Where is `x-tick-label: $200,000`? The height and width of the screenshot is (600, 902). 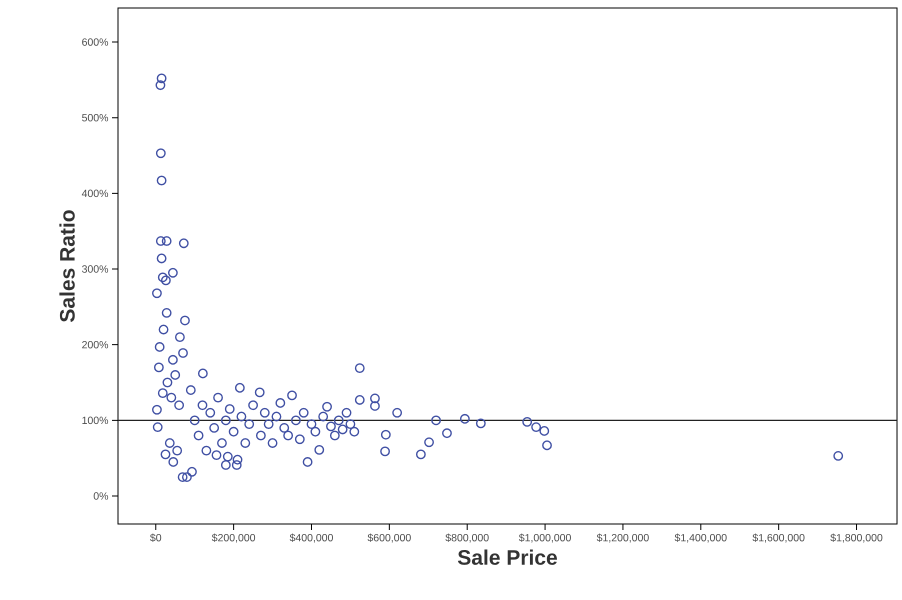
x-tick-label: $200,000 is located at coordinates (234, 538).